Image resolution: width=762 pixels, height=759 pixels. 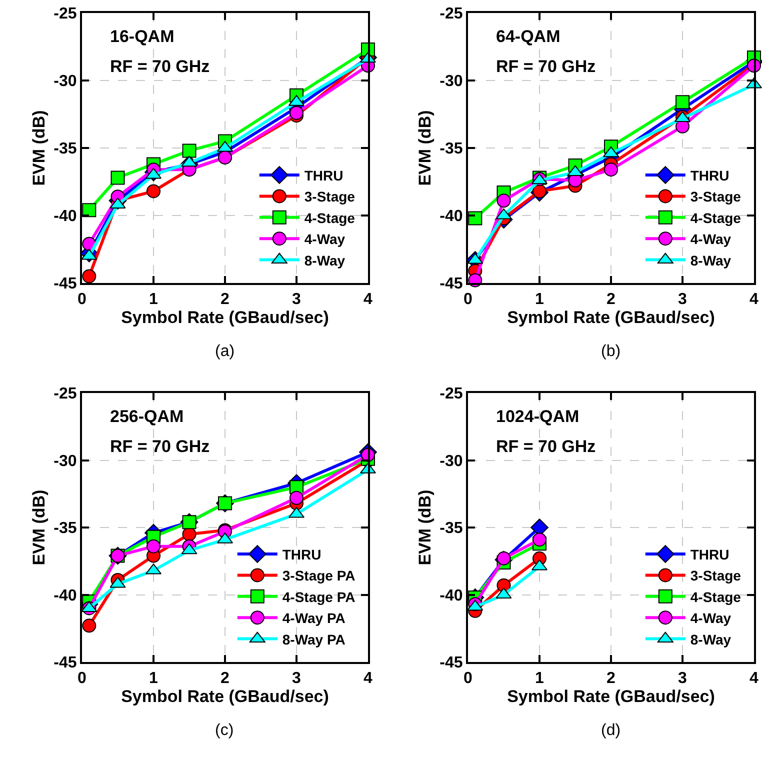 What do you see at coordinates (225, 351) in the screenshot?
I see `text: (a)` at bounding box center [225, 351].